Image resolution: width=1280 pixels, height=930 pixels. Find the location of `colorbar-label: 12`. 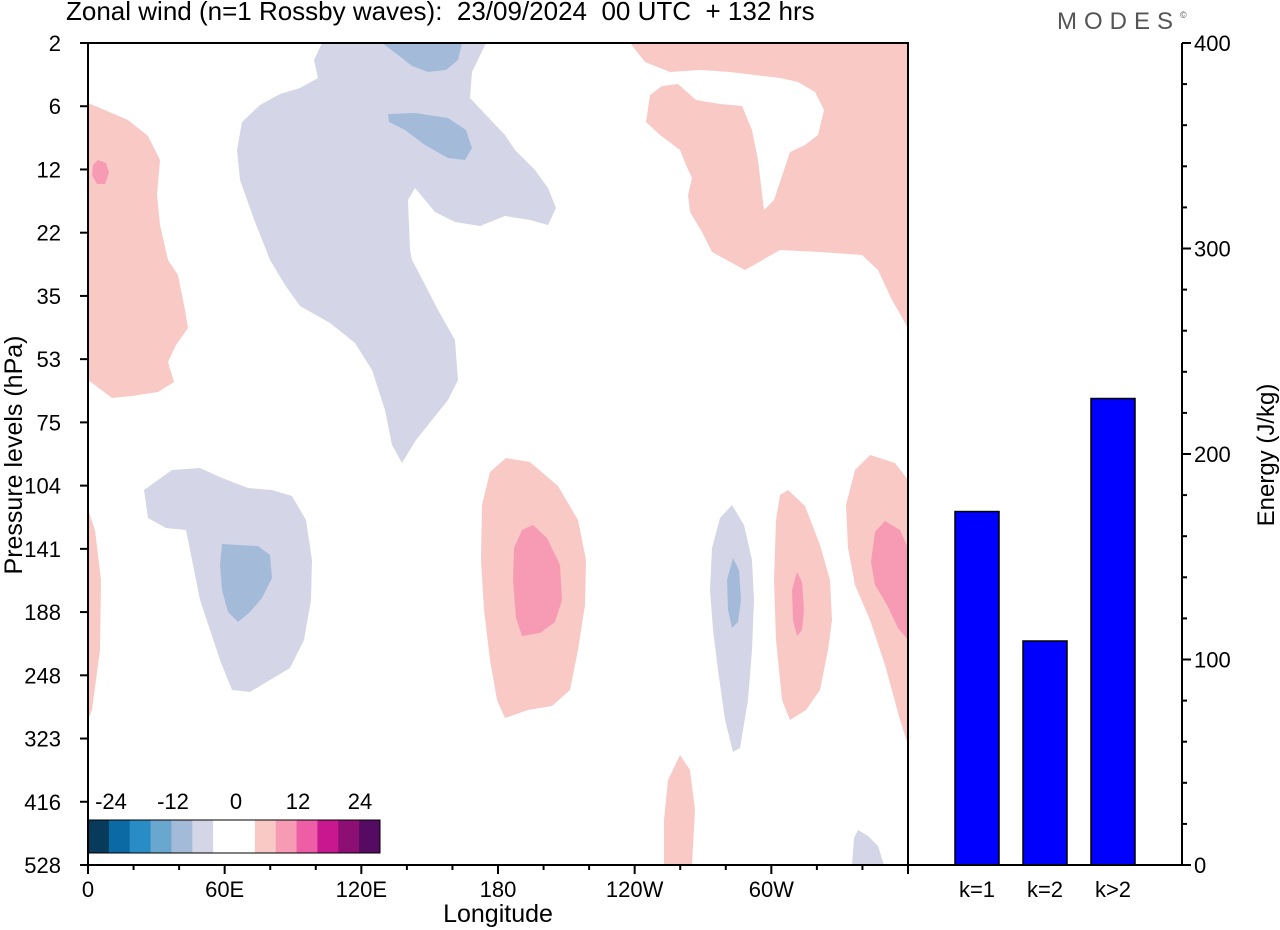

colorbar-label: 12 is located at coordinates (298, 801).